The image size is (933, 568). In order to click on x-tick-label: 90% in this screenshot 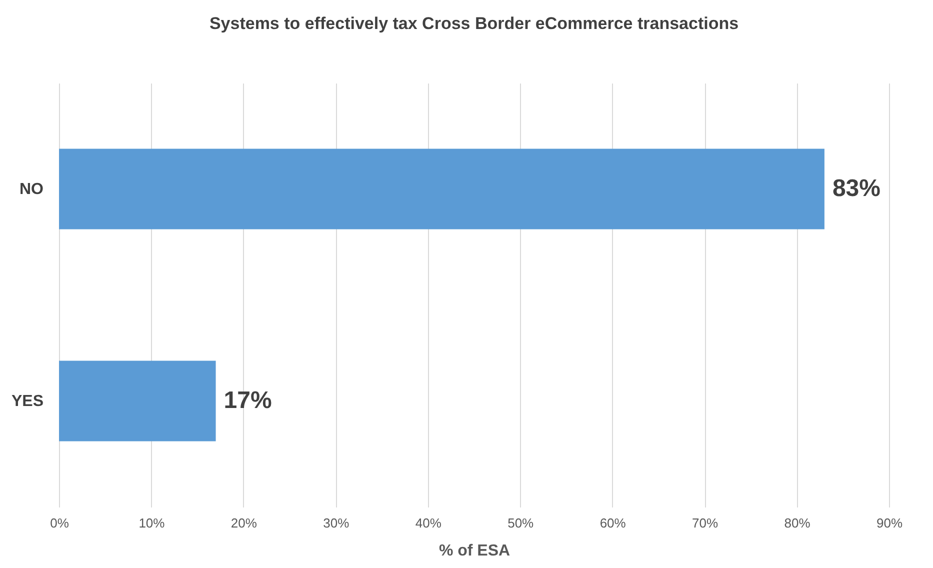, I will do `click(889, 523)`.